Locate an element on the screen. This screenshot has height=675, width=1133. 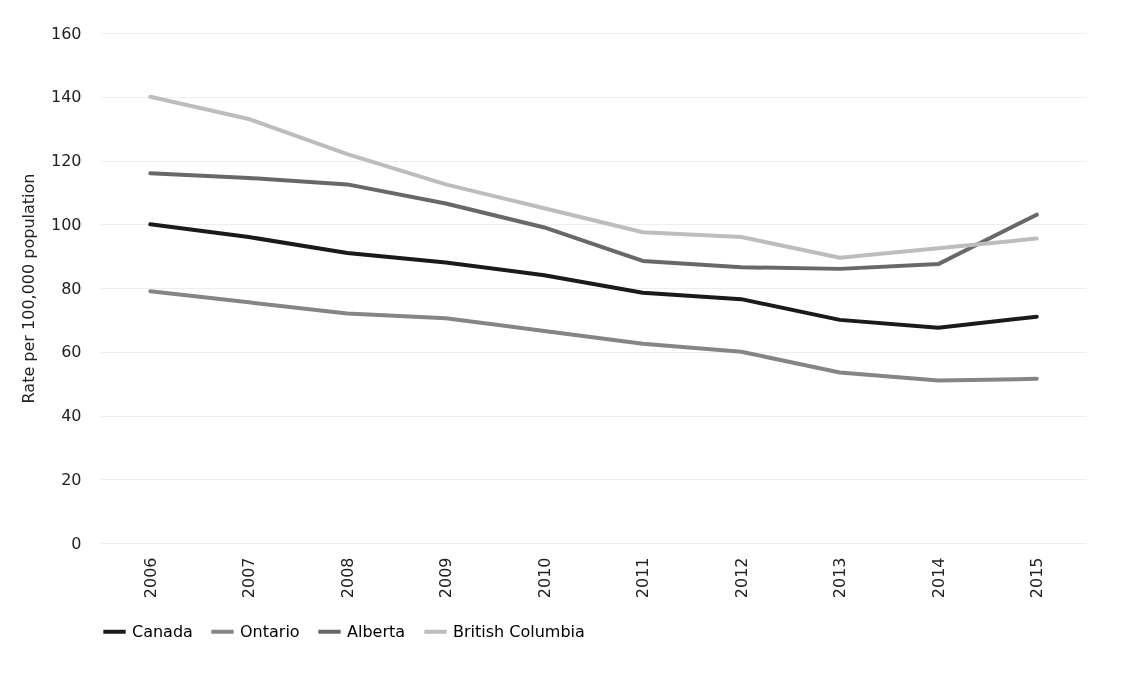
legend-label: British Columbia is located at coordinates (519, 631).